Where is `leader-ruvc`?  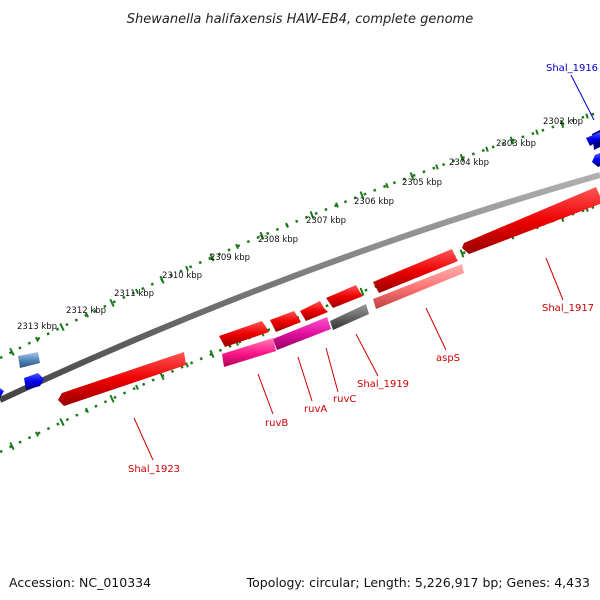 leader-ruvc is located at coordinates (332, 370).